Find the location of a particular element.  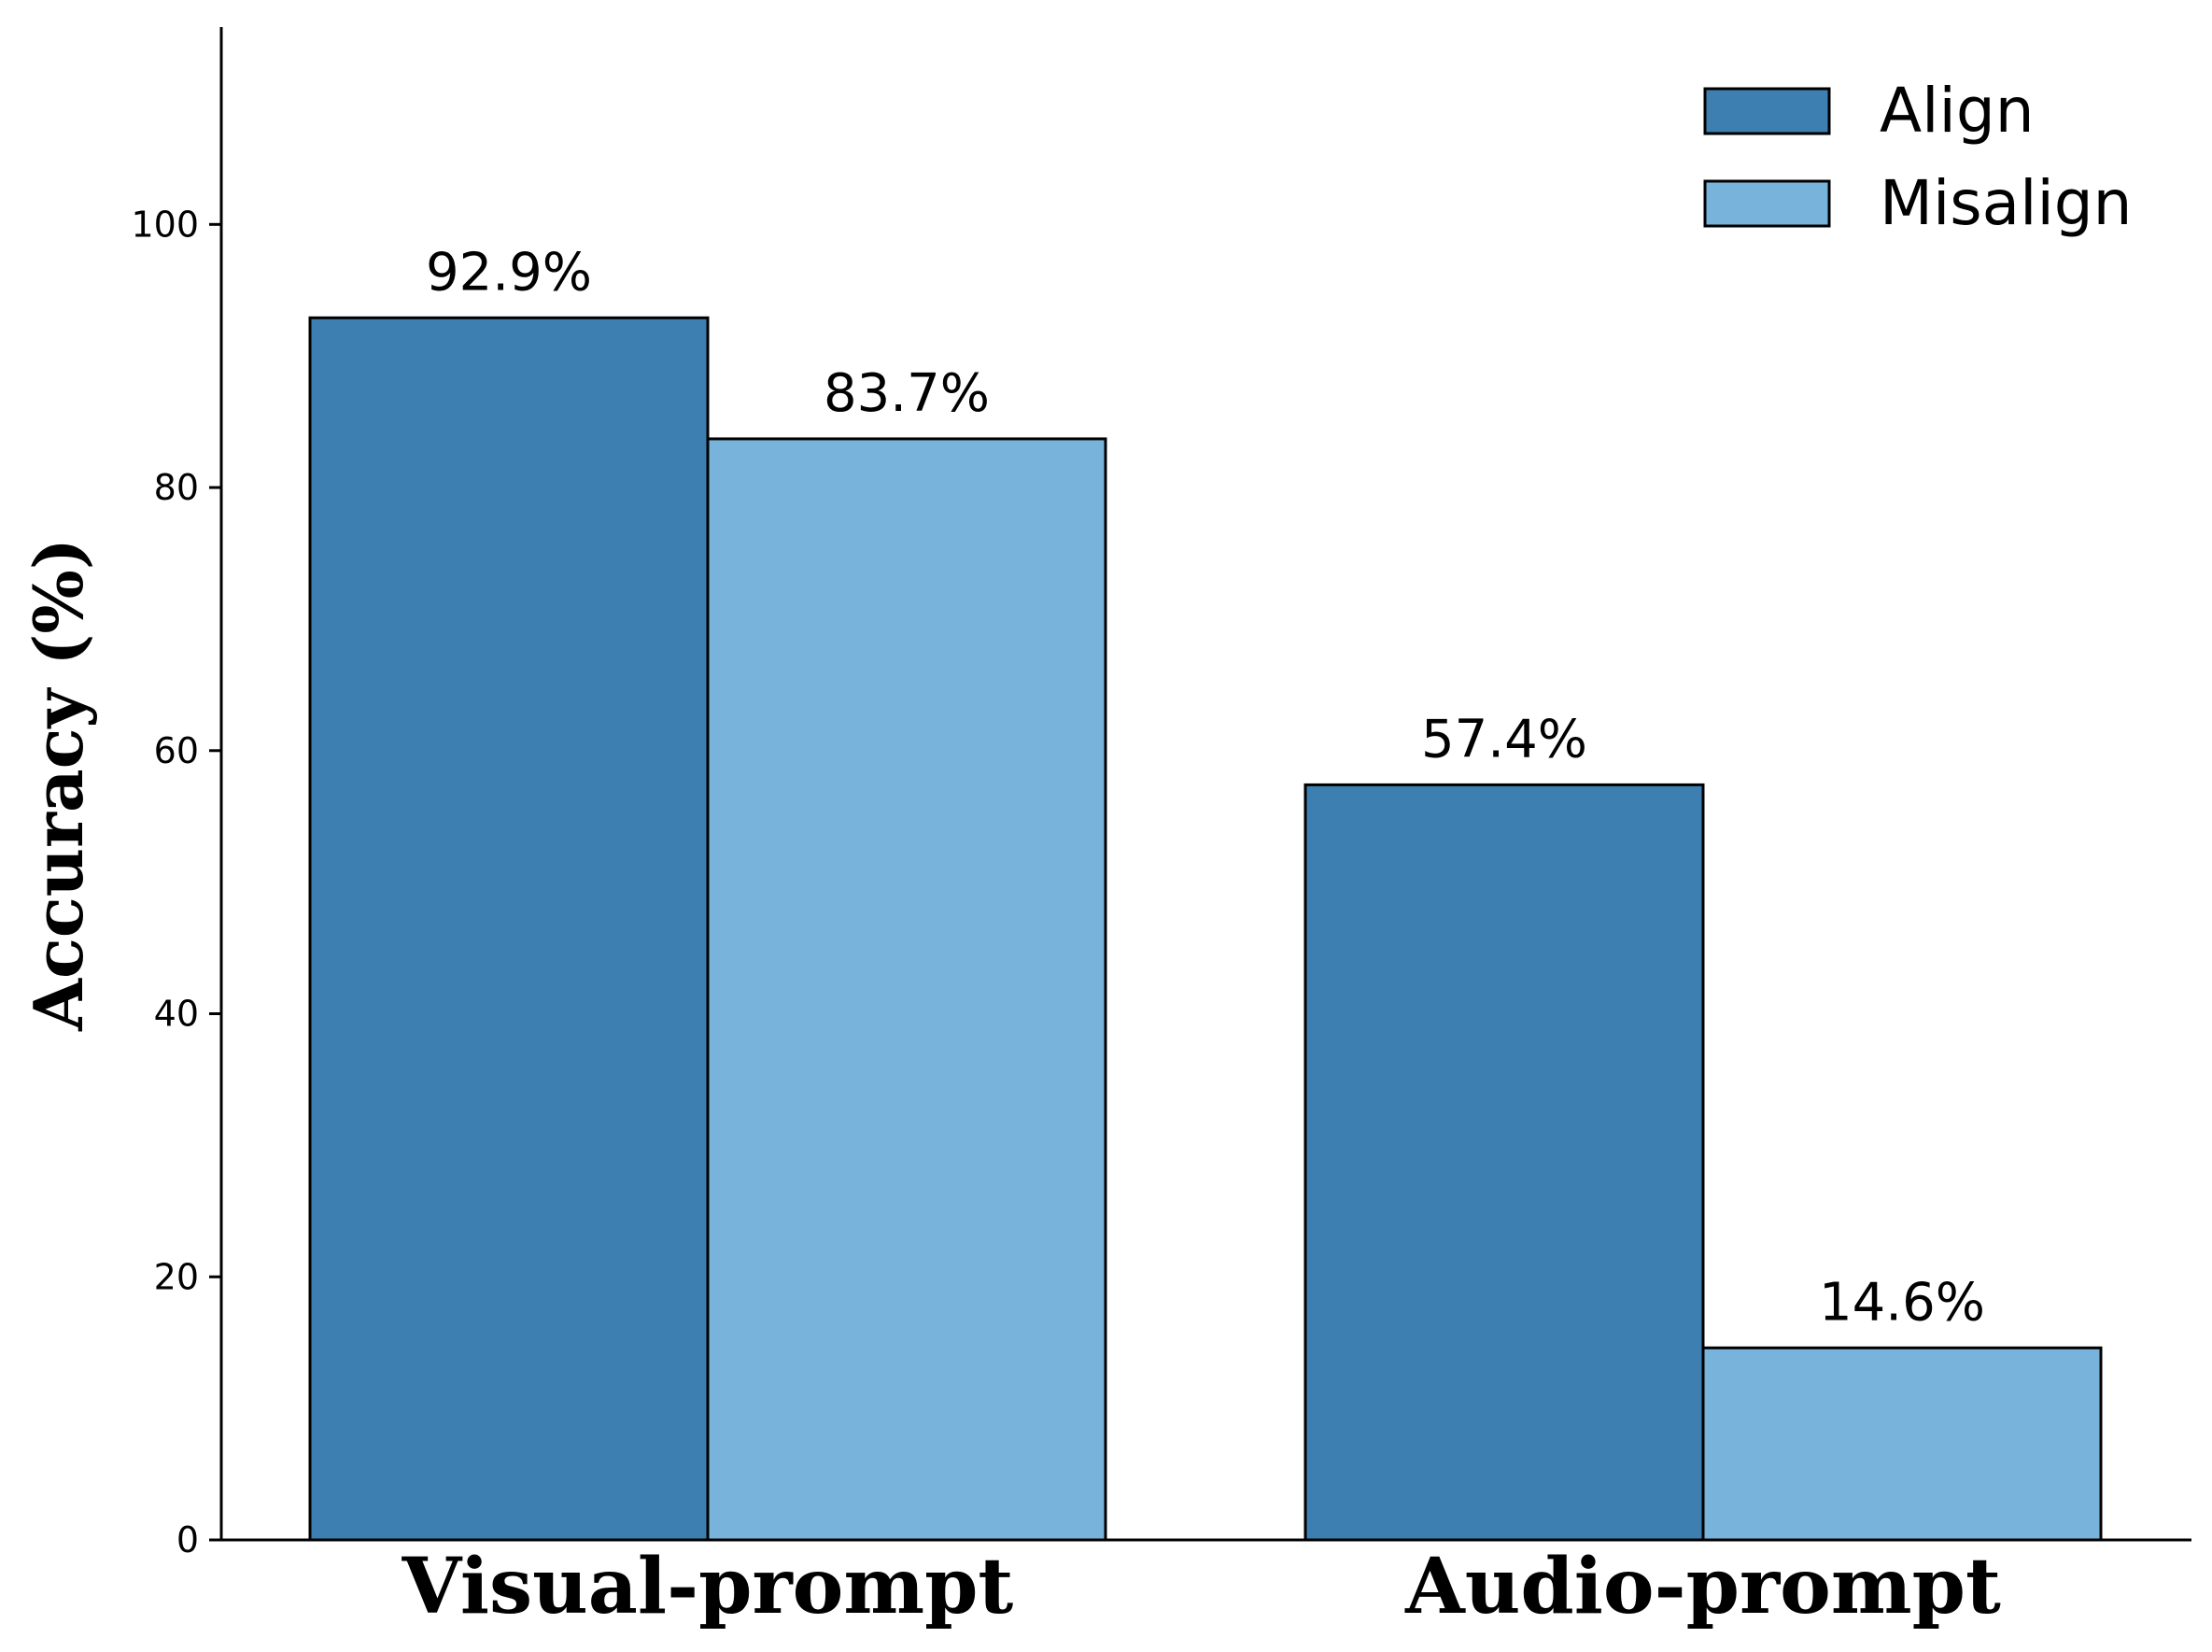

data-label: 83.7% is located at coordinates (907, 393).